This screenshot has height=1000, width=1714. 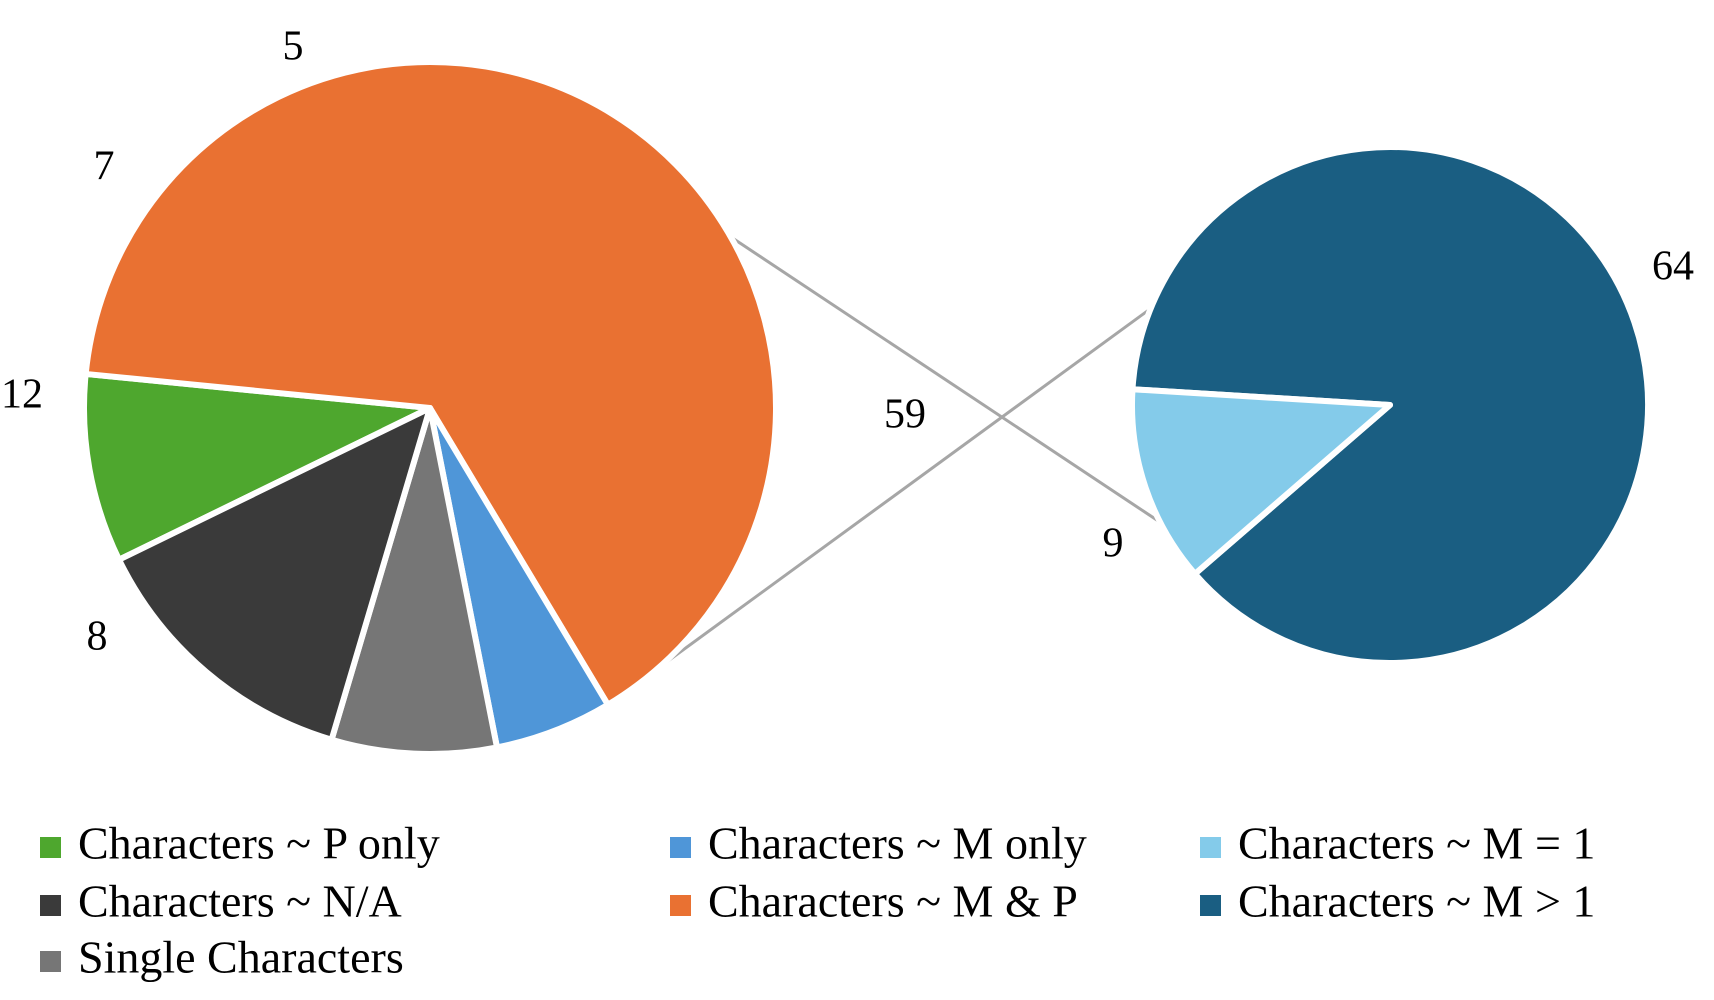 What do you see at coordinates (905, 415) in the screenshot?
I see `data-label-characters-m-p: 59` at bounding box center [905, 415].